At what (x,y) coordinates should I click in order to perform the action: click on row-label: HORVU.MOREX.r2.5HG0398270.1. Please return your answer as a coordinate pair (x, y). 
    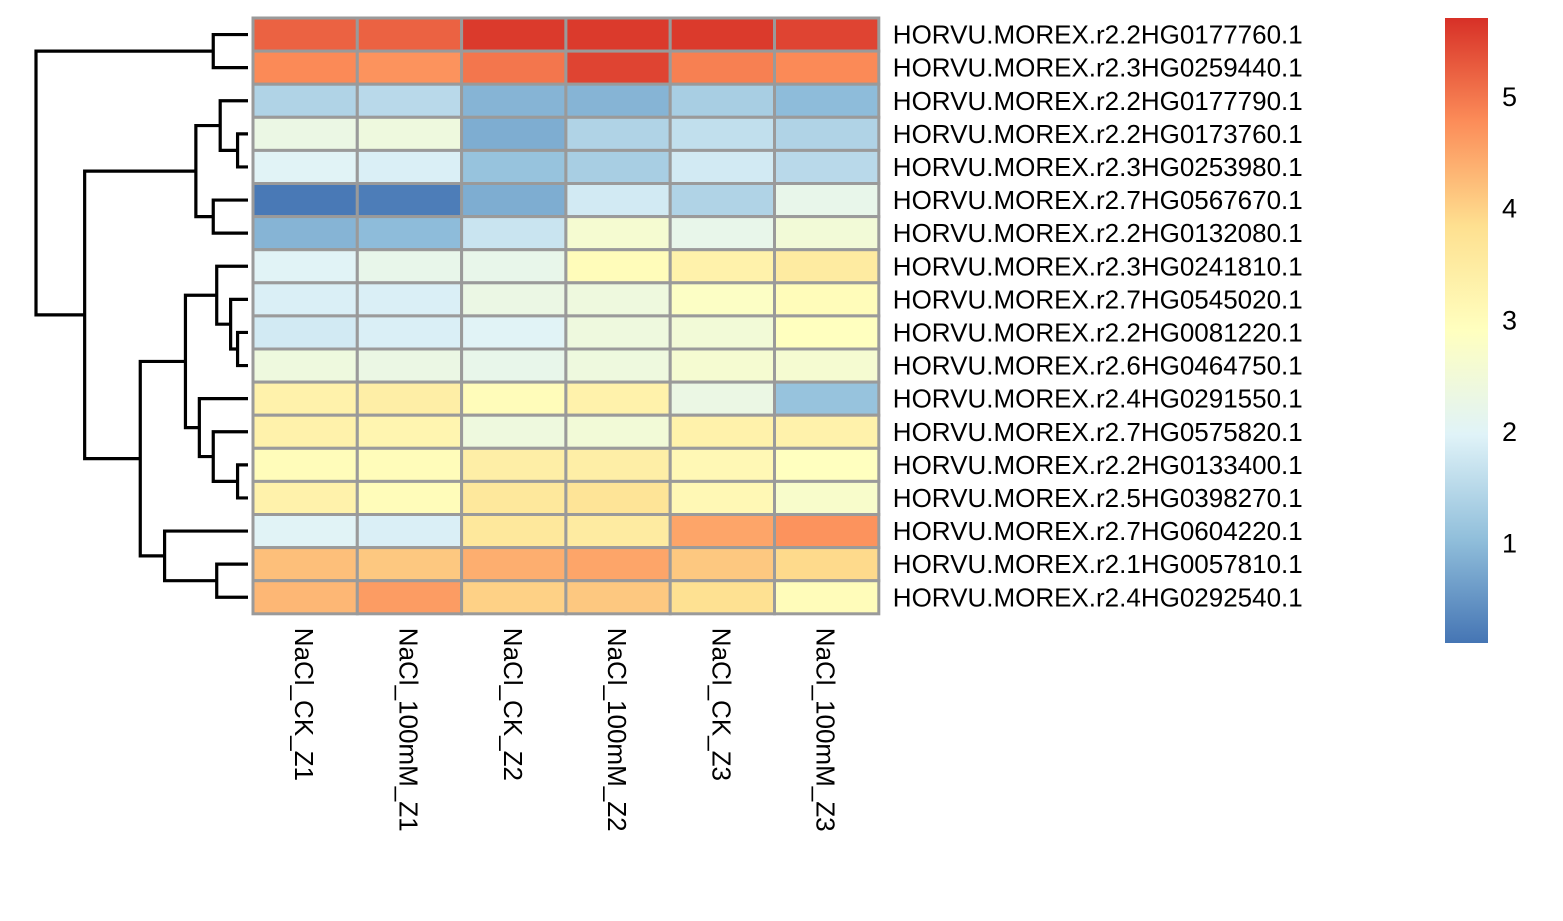
    Looking at the image, I should click on (1098, 498).